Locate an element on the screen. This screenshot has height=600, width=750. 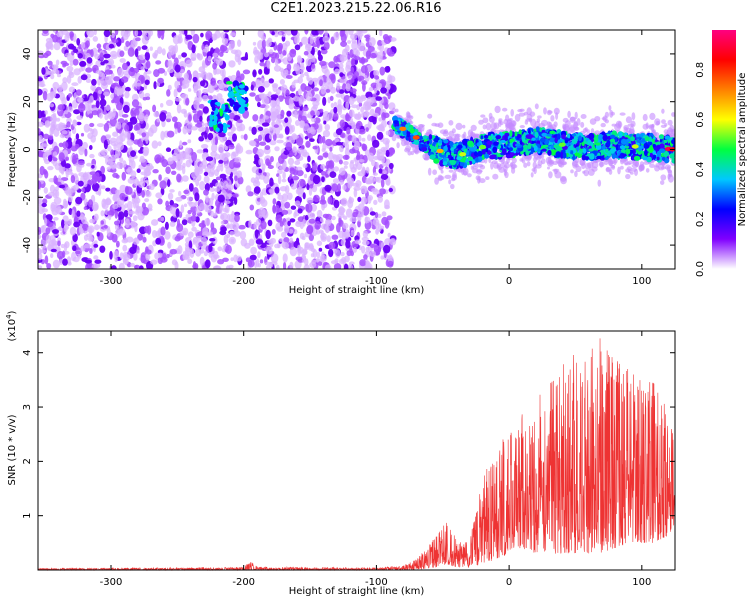
spectrogram-y-tick-label: -40 is located at coordinates (27, 245).